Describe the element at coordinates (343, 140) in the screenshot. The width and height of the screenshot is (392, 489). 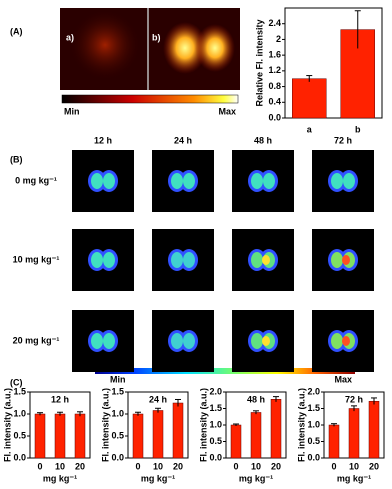
I see `column-label: 72 h` at that location.